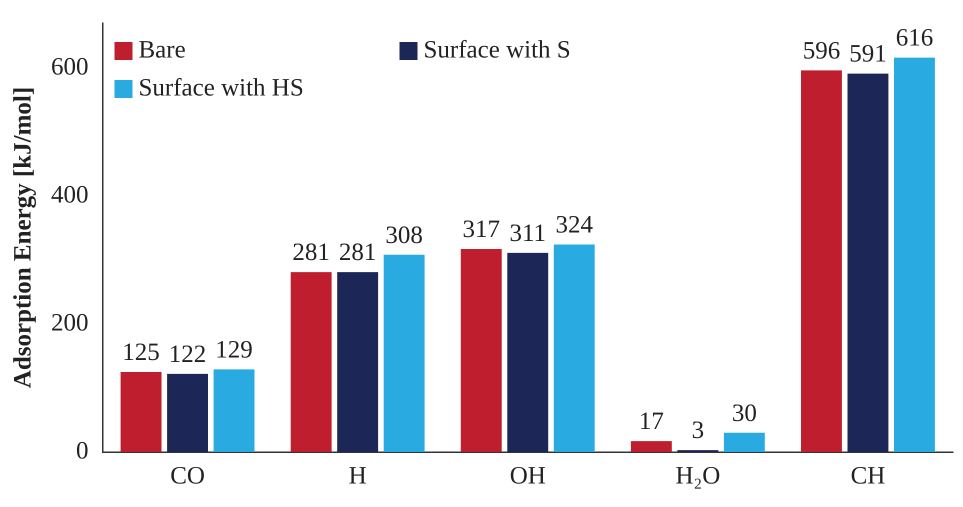 This screenshot has width=963, height=507. I want to click on data-label: 324, so click(574, 225).